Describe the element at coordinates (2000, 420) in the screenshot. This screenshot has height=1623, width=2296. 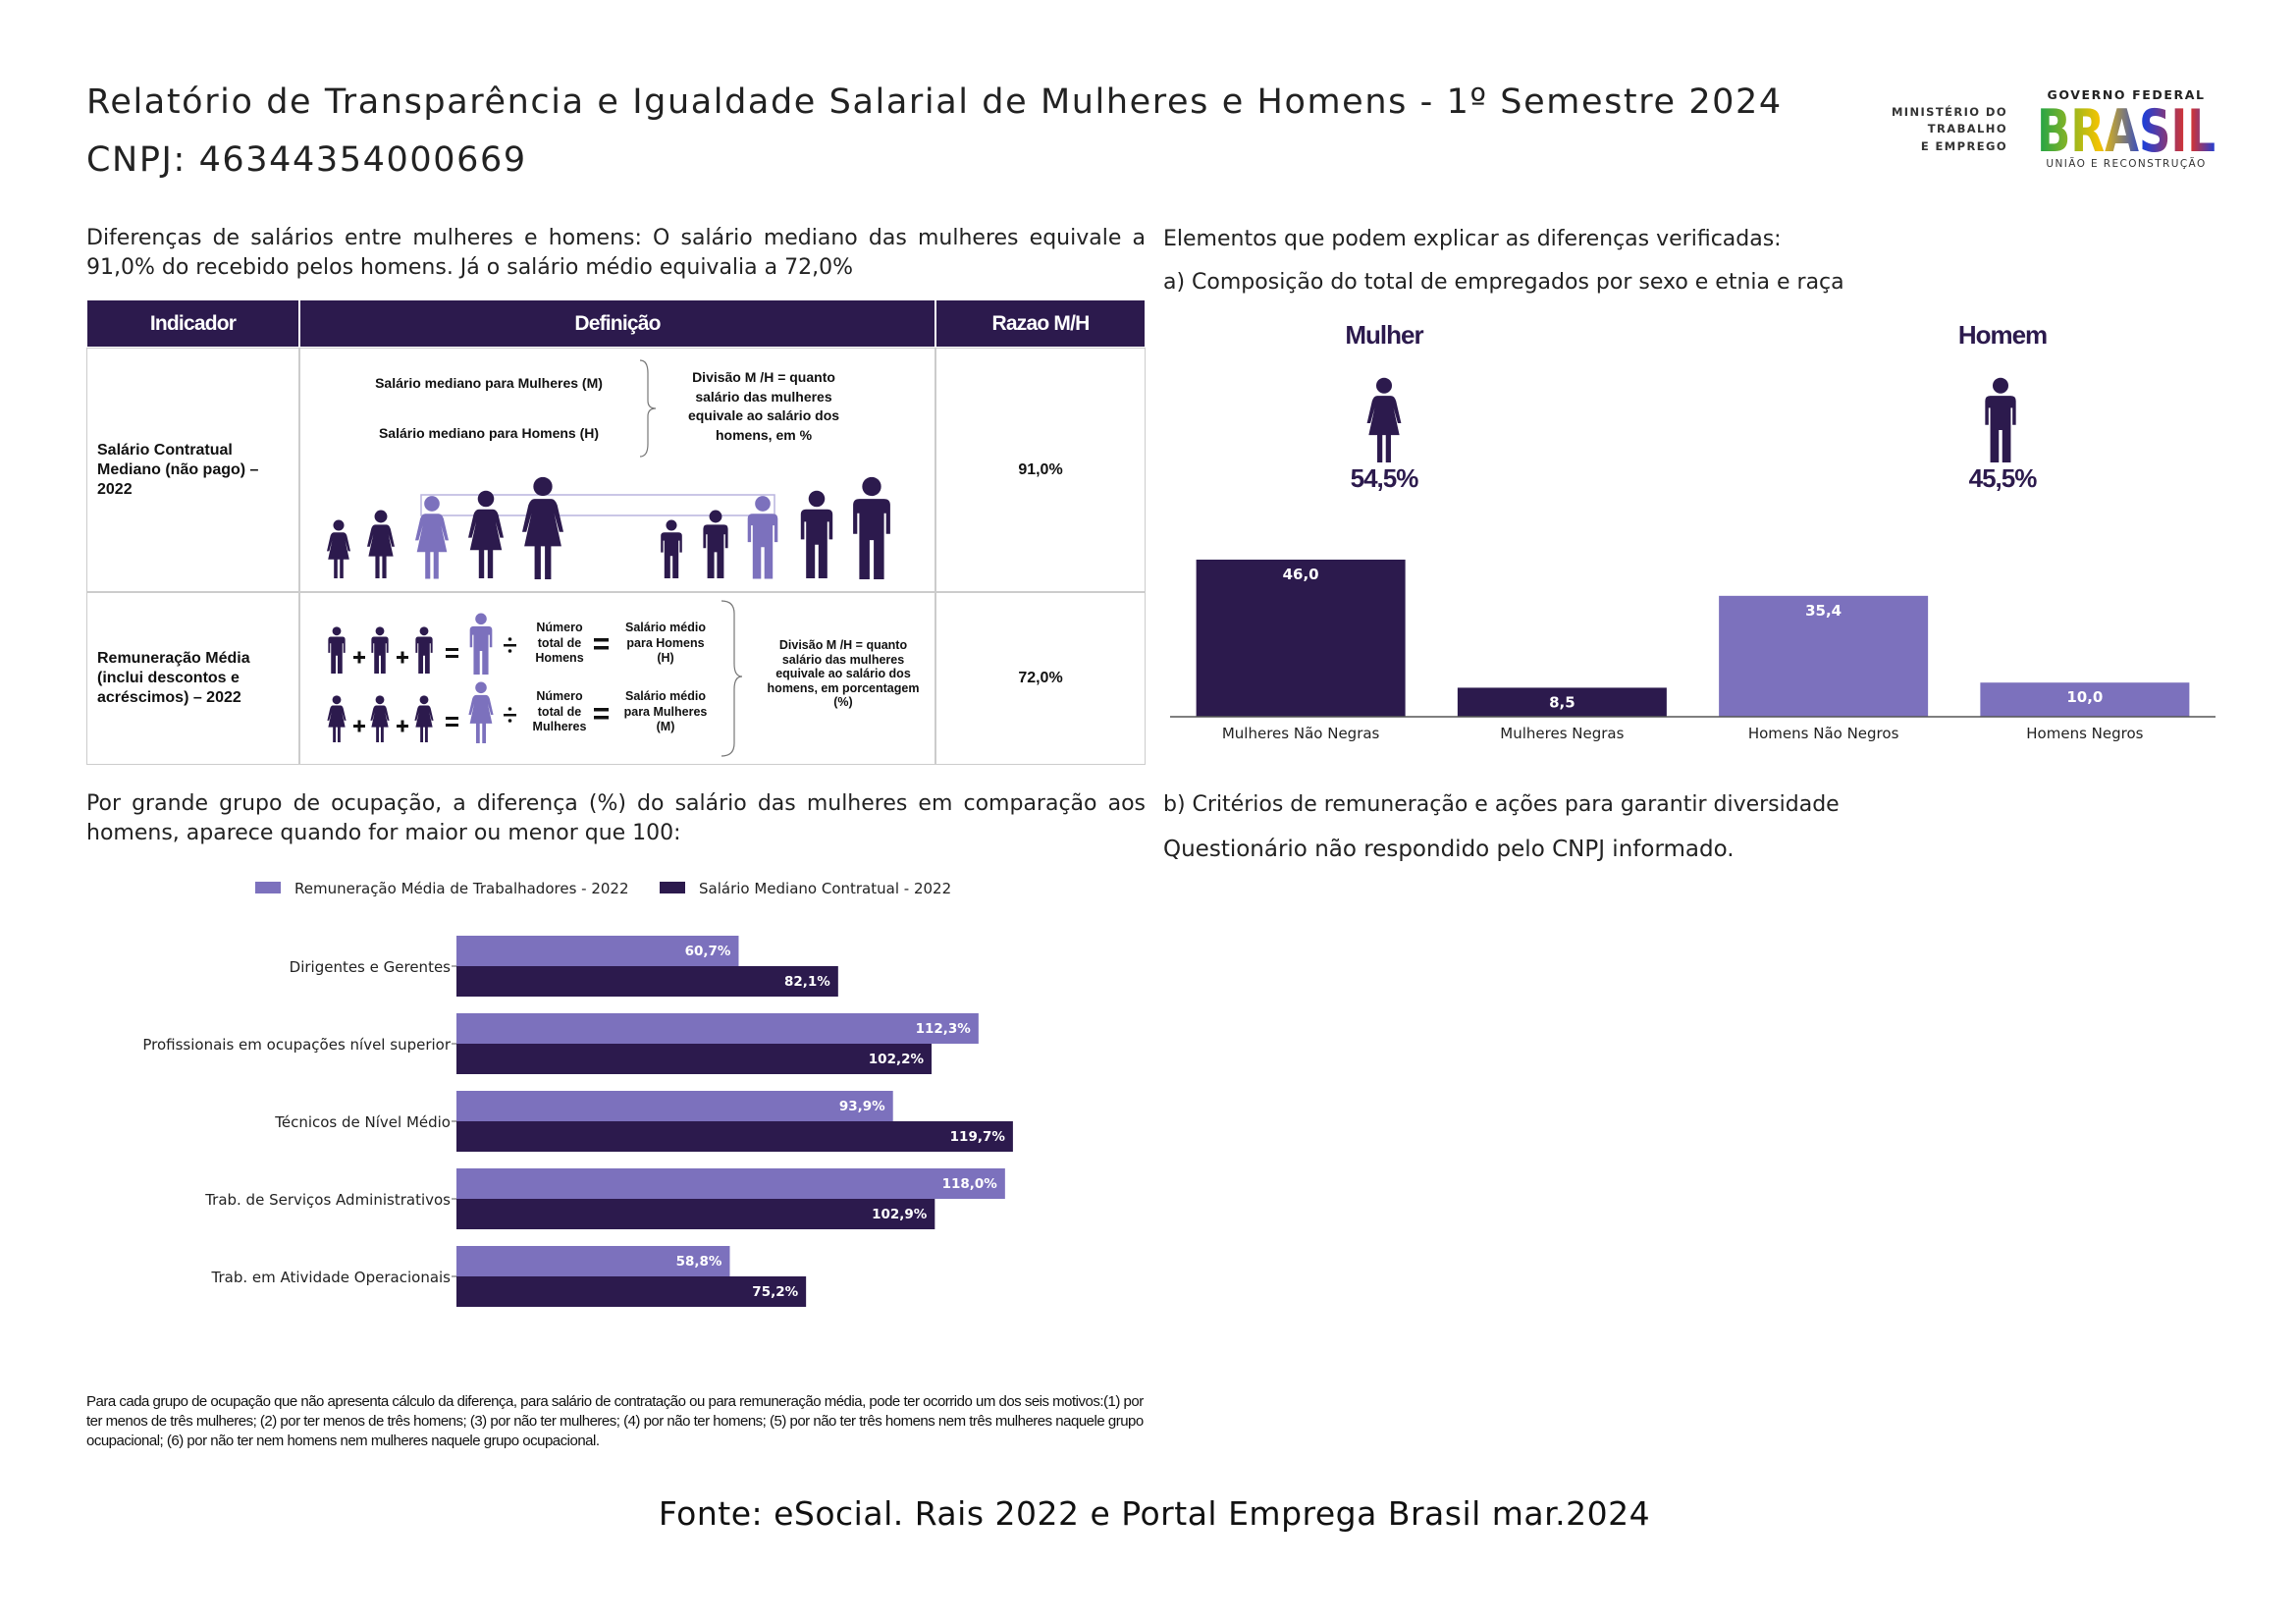
I see `man-icon` at that location.